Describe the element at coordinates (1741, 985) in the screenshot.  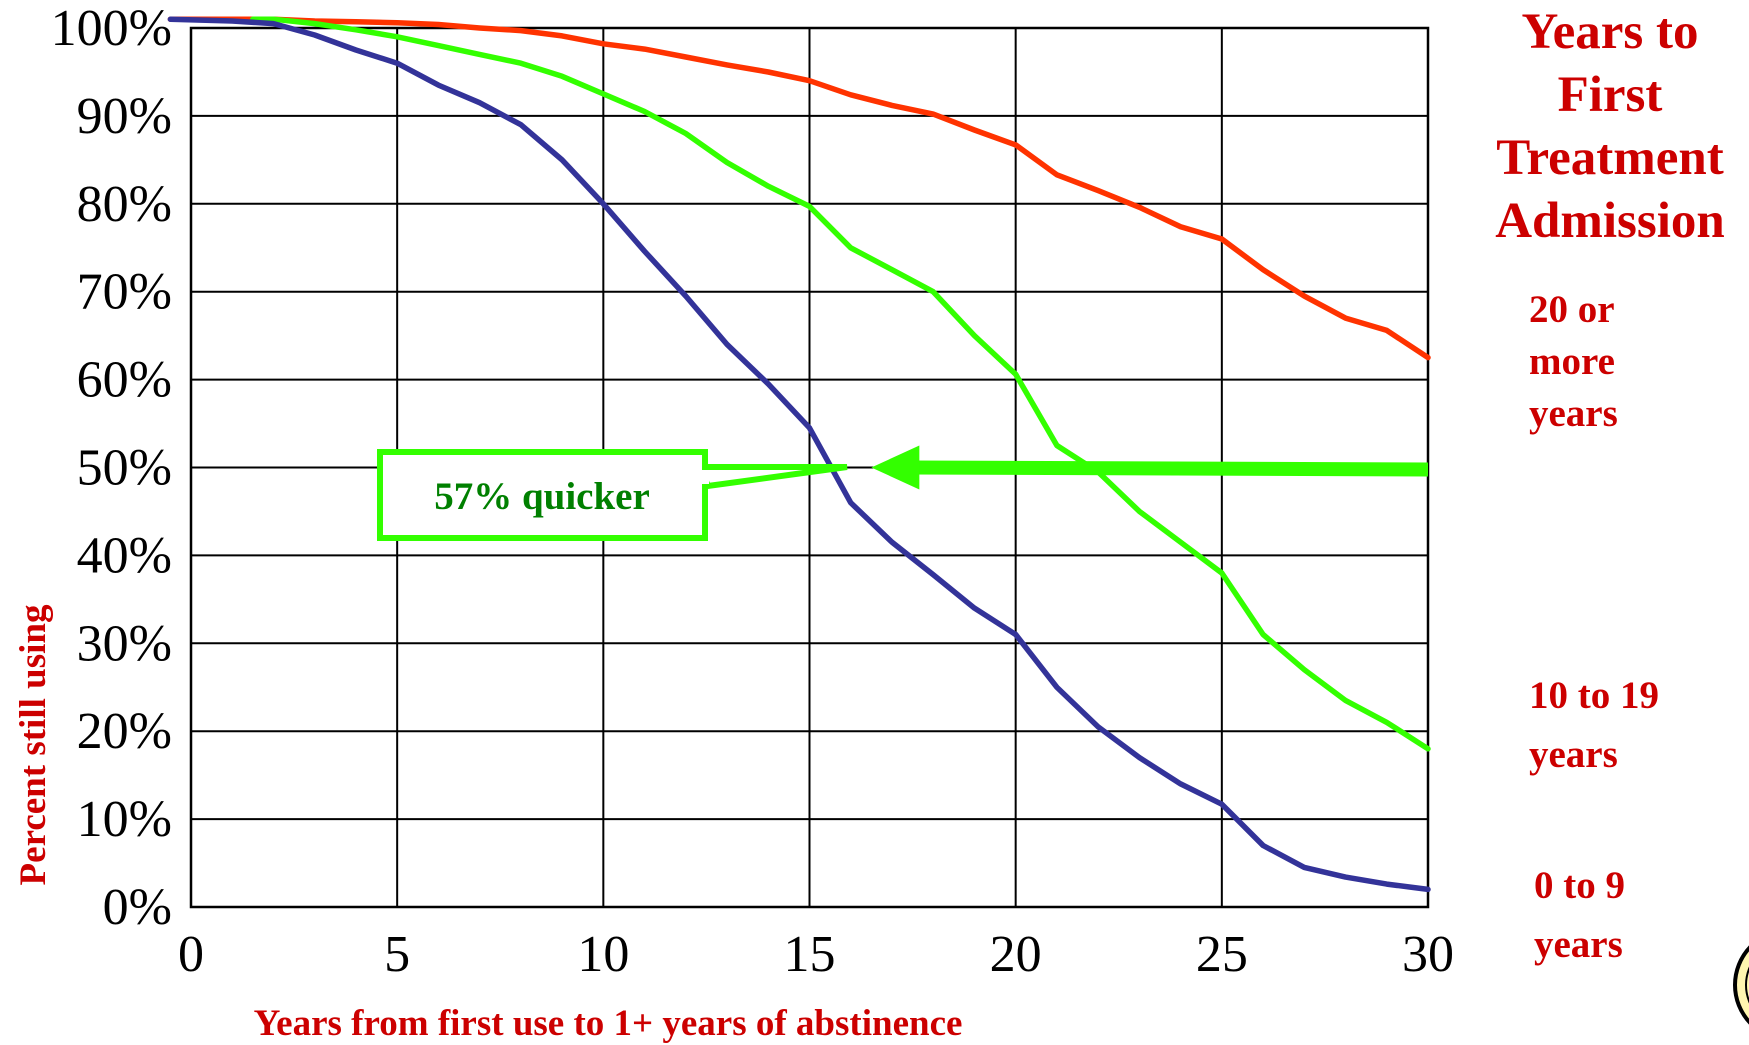
I see `logo-seal` at that location.